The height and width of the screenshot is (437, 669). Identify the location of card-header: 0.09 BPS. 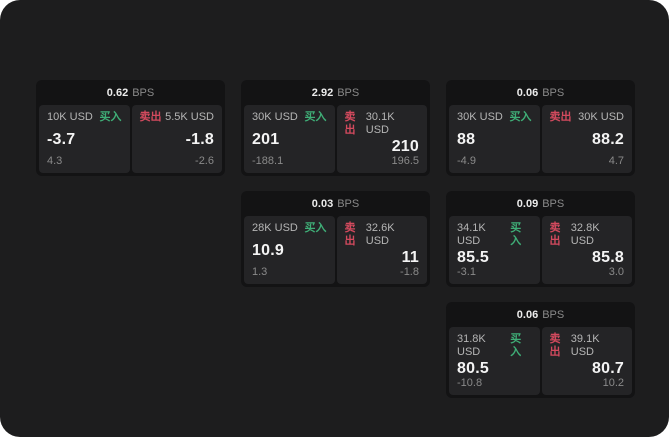
(540, 203).